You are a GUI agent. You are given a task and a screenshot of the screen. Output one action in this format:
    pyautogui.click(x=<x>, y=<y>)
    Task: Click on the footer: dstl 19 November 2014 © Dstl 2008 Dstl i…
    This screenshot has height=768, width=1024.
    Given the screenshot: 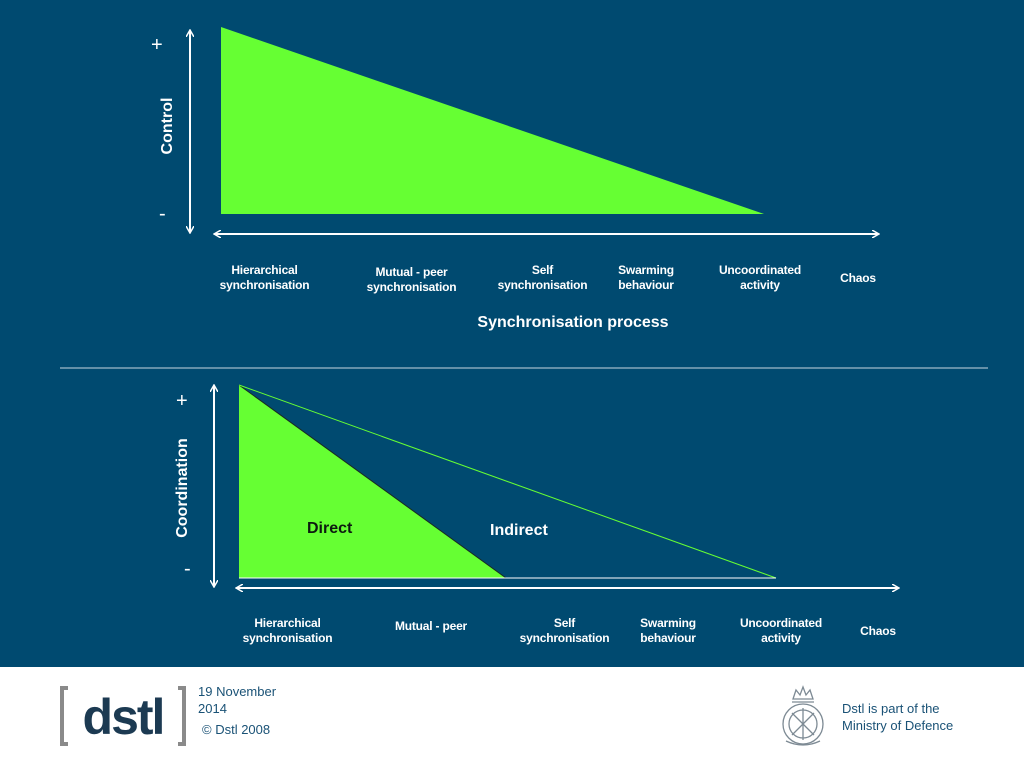 What is the action you would take?
    pyautogui.click(x=512, y=717)
    